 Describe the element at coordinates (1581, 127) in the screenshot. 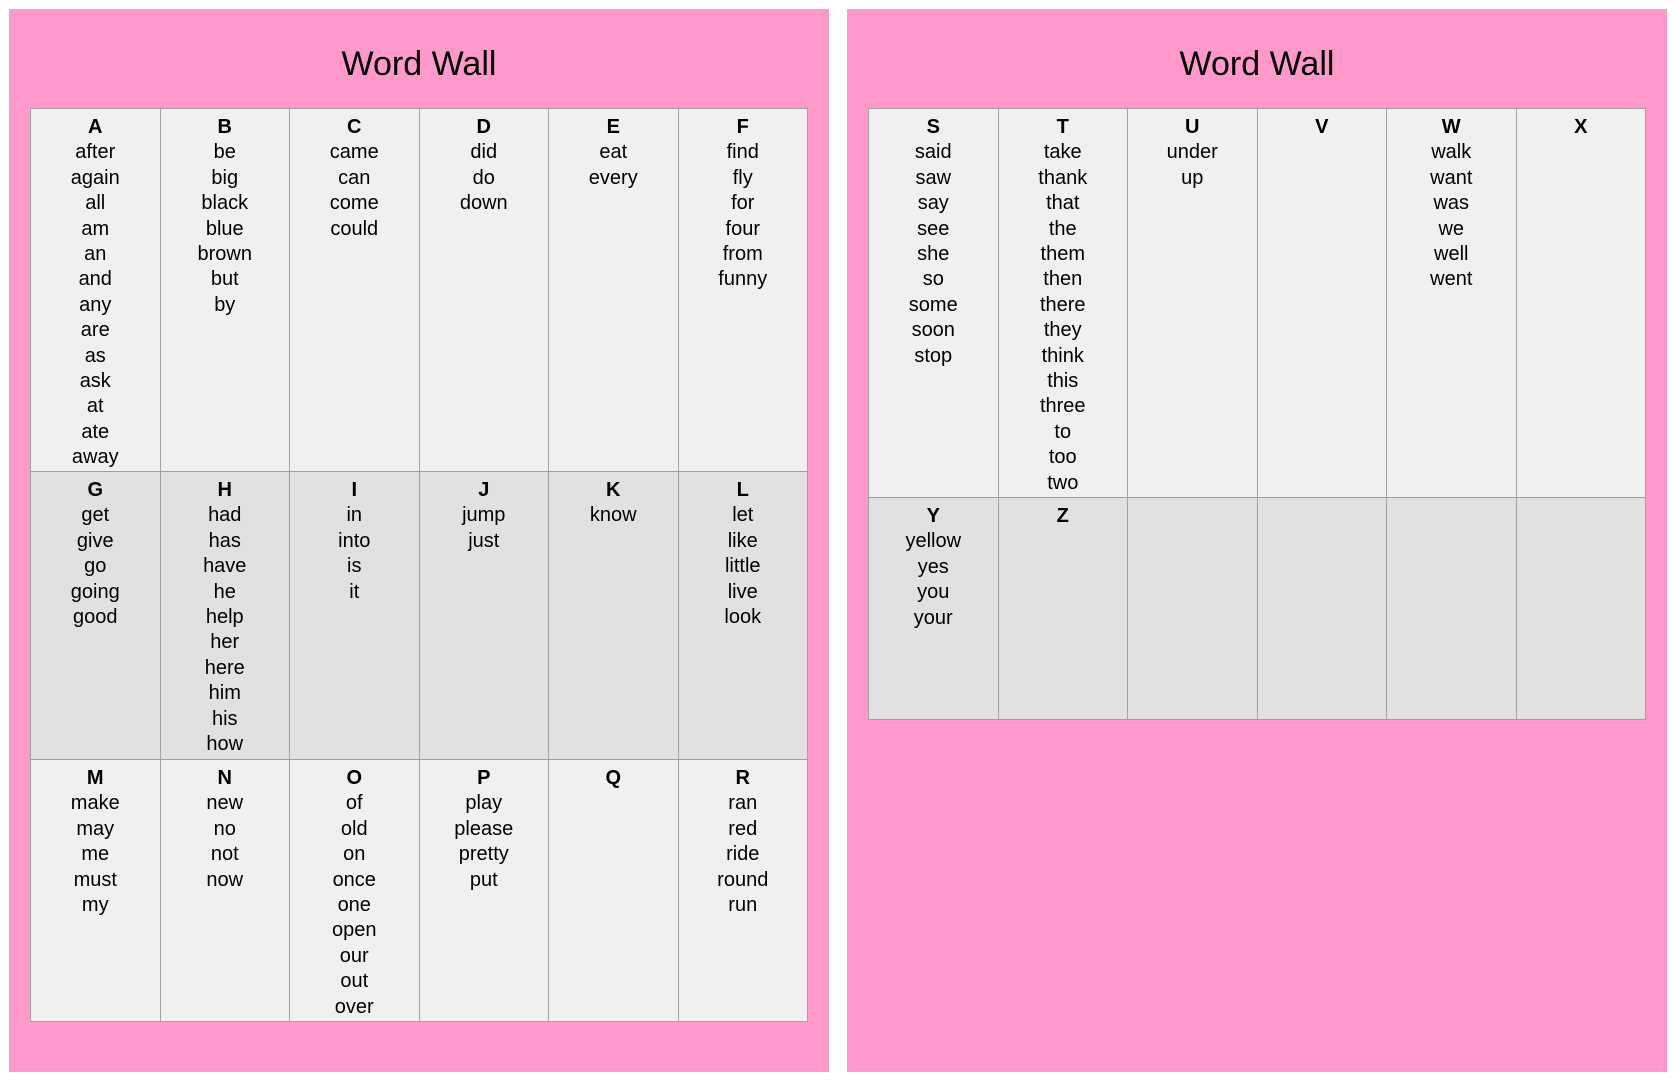

I see `letter-heading: X` at that location.